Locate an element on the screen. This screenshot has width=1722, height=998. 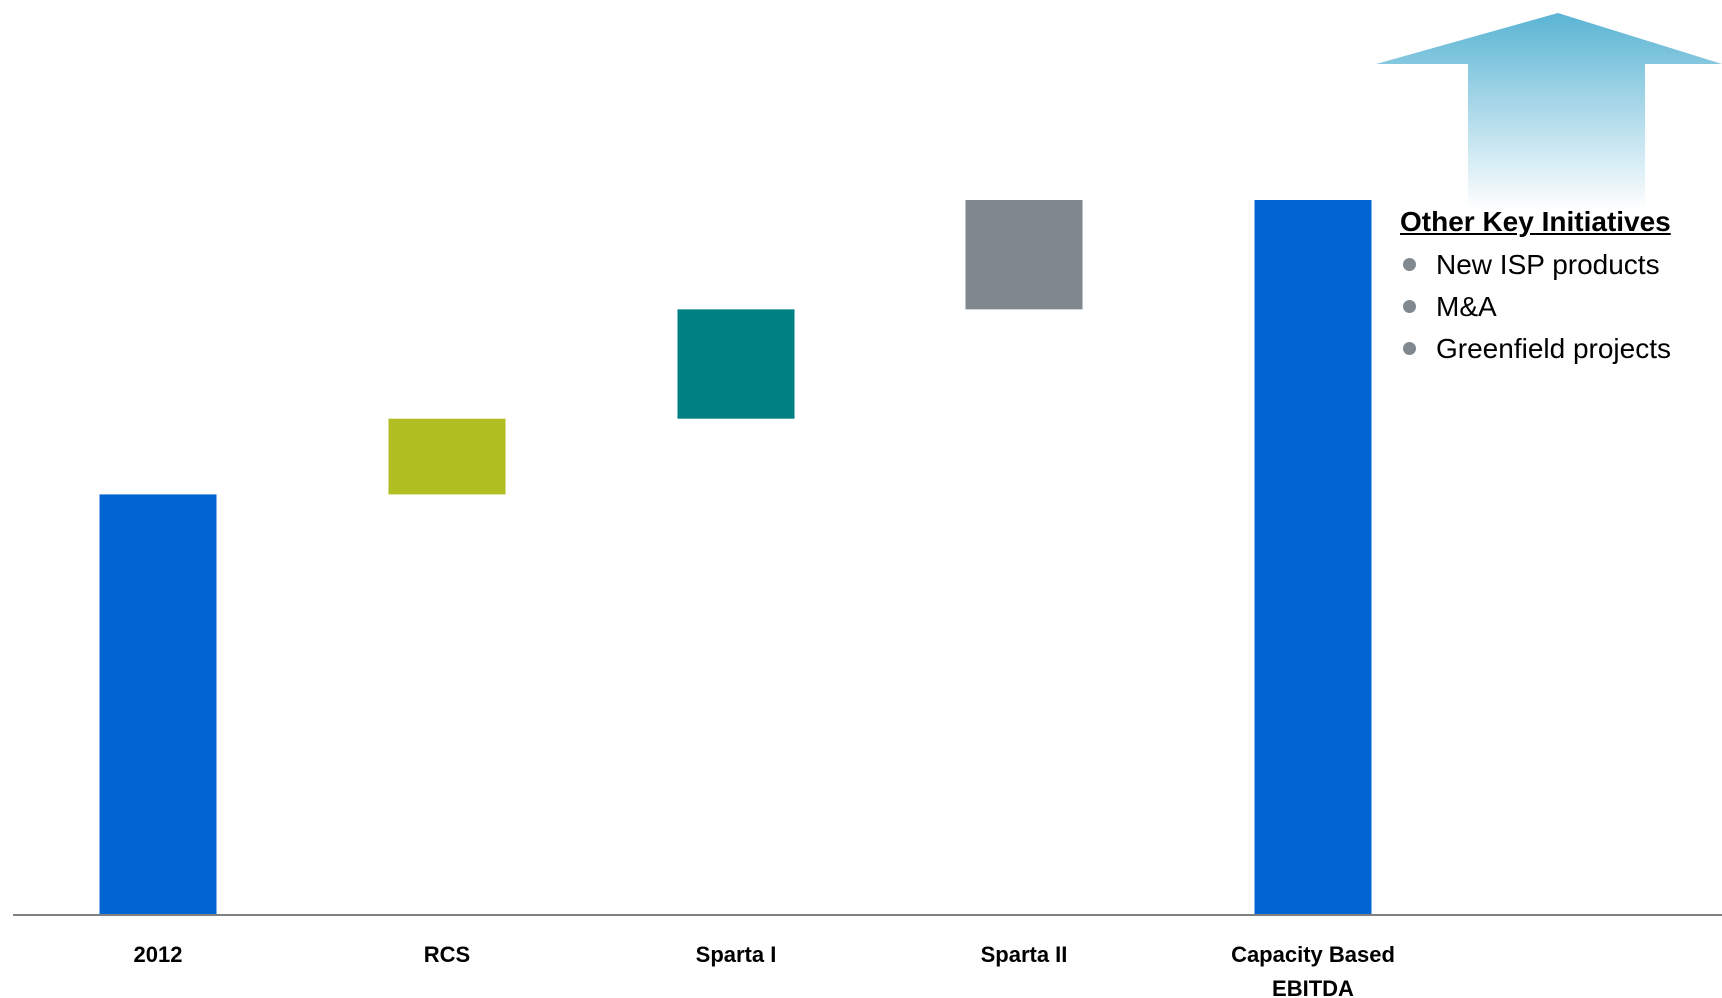
initiatives-list: New ISP products M&A Greenfield projects is located at coordinates (1561, 307).